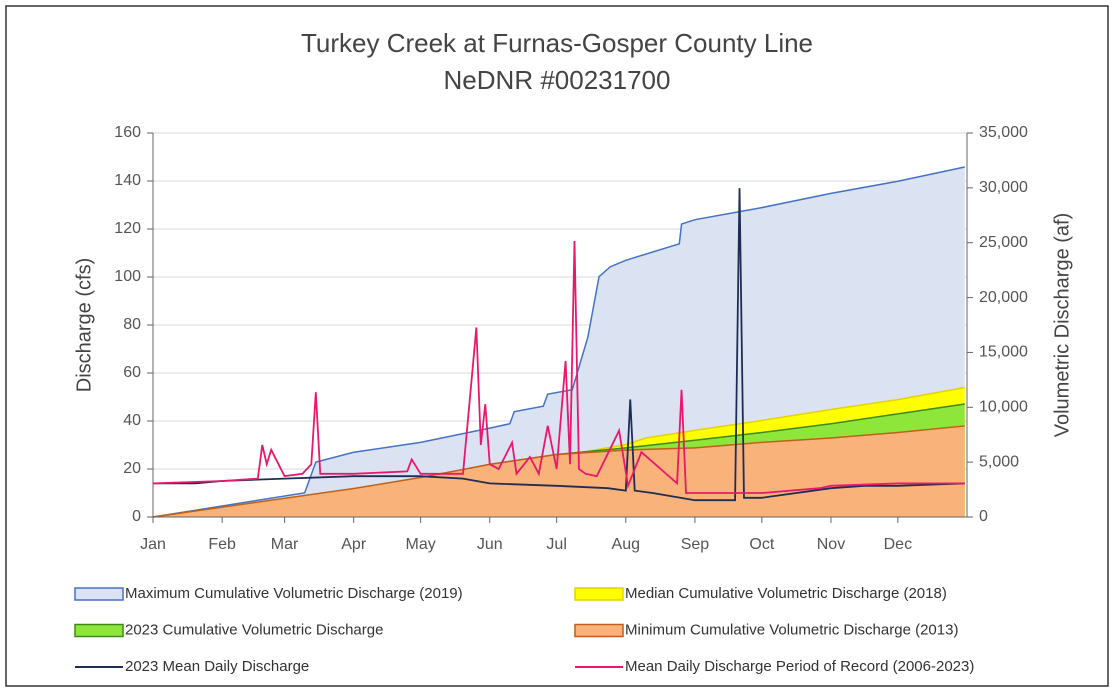 This screenshot has height=692, width=1114. What do you see at coordinates (1062, 325) in the screenshot?
I see `y2-axis-label: Volumetric Discharge (af)` at bounding box center [1062, 325].